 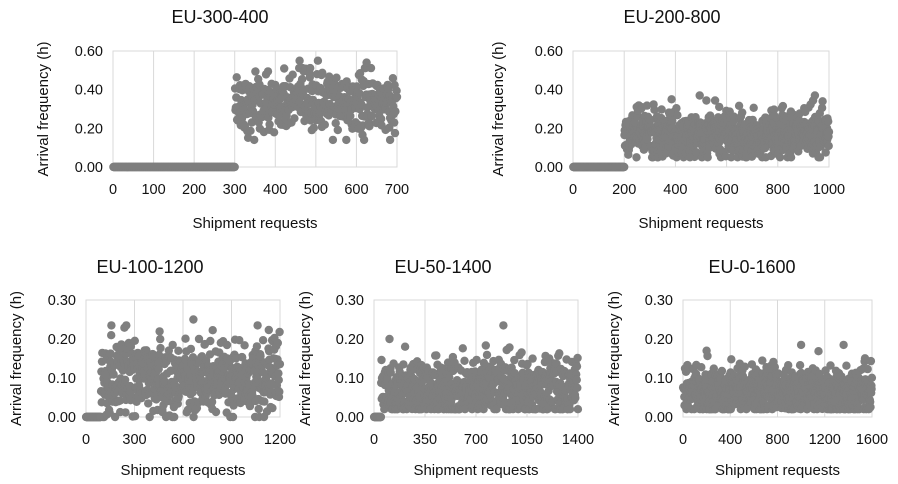 I want to click on plot-area, so click(x=701, y=109).